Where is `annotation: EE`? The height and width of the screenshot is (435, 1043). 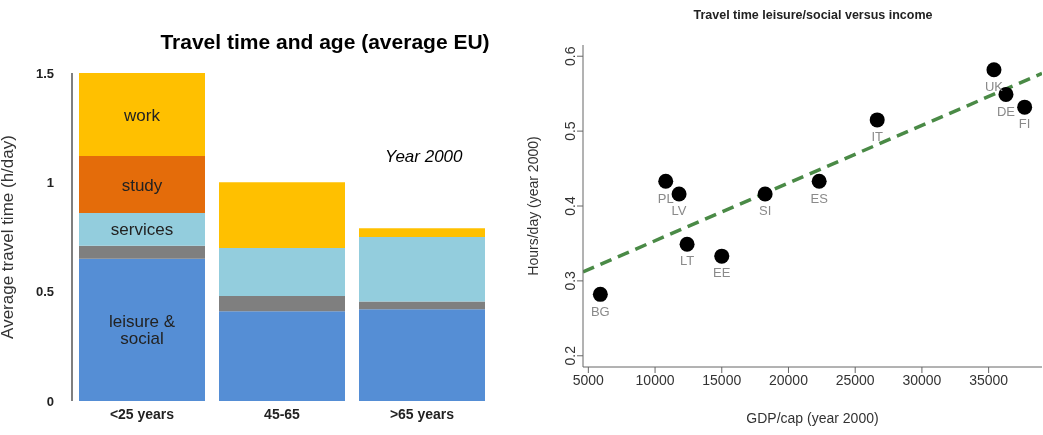 annotation: EE is located at coordinates (722, 273).